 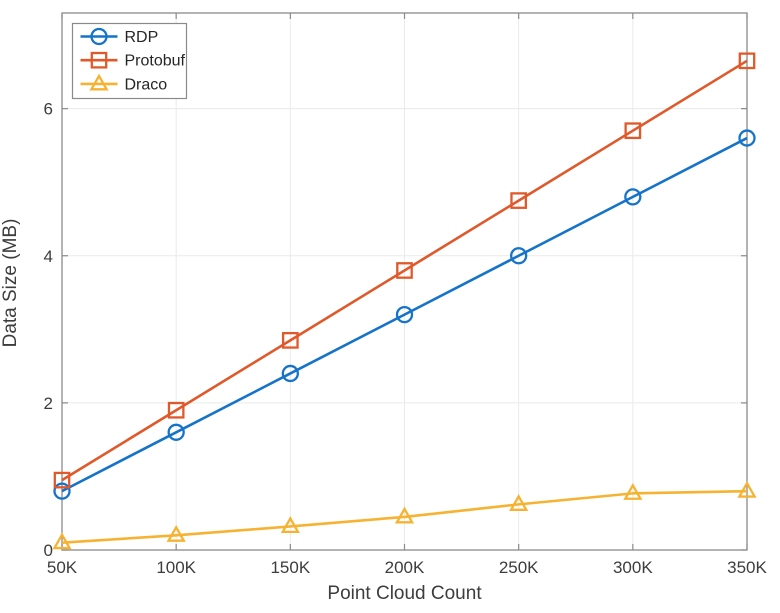 What do you see at coordinates (142, 37) in the screenshot?
I see `legend-label: RDP` at bounding box center [142, 37].